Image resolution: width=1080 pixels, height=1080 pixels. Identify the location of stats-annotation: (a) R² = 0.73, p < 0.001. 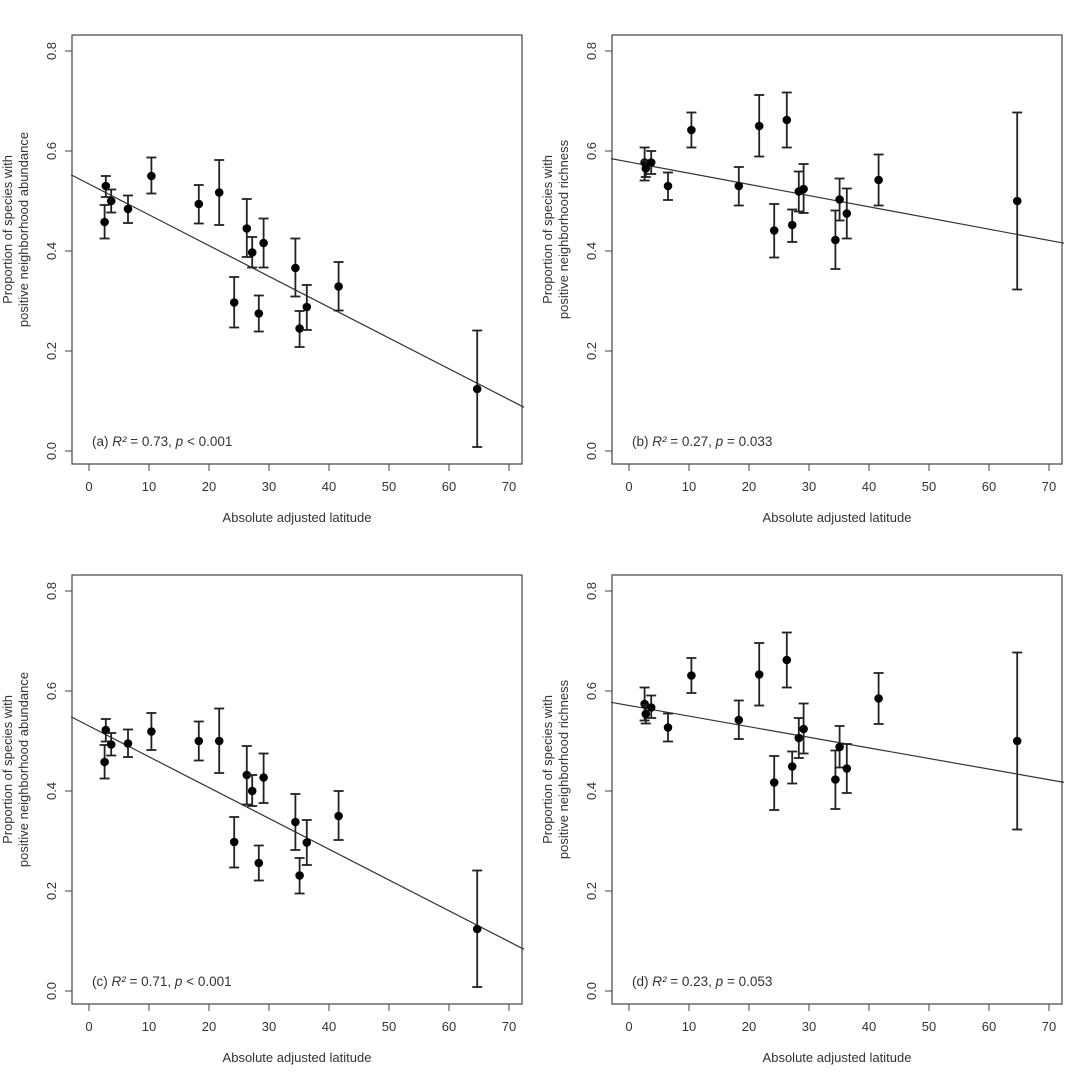
(162, 441).